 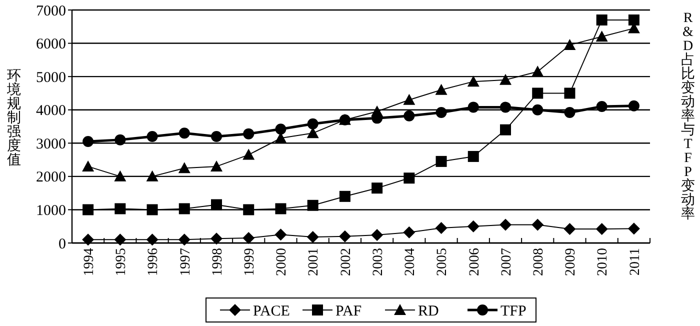 What do you see at coordinates (122, 262) in the screenshot?
I see `x-tick-label: 1995` at bounding box center [122, 262].